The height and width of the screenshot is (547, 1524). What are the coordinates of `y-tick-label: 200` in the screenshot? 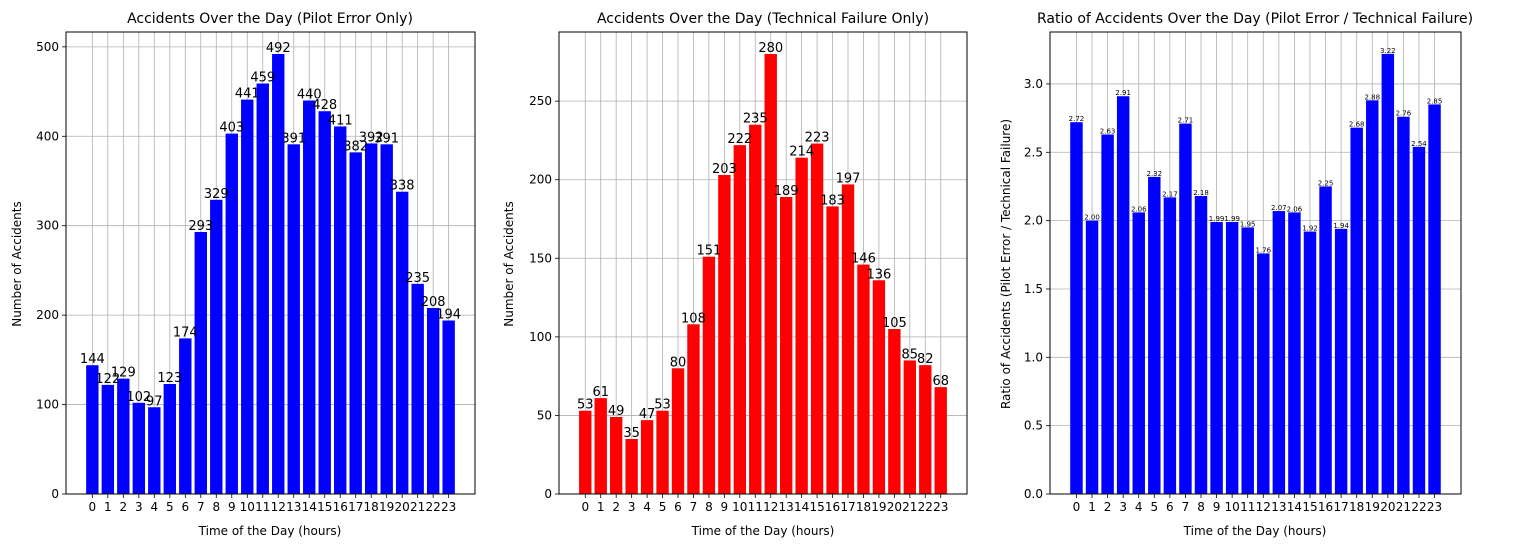 It's located at (47, 315).